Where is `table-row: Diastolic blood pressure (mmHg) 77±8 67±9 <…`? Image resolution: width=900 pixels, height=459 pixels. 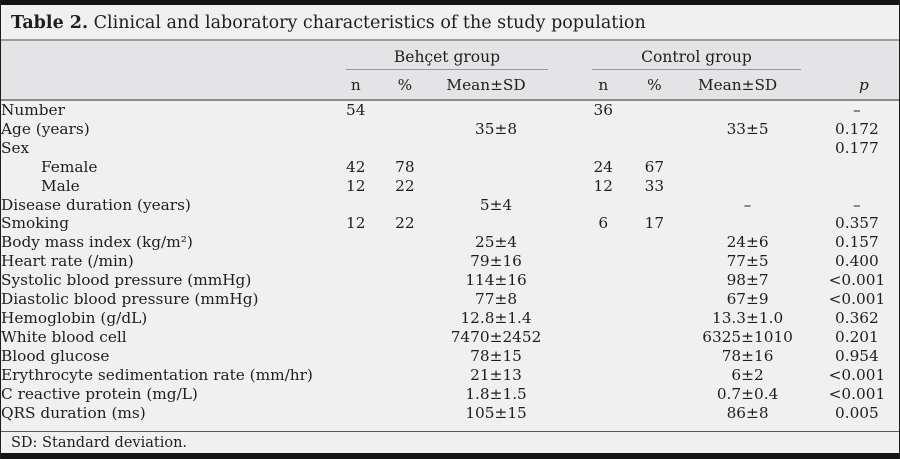
table-row: Diastolic blood pressure (mmHg) 77±8 67±9 <… is located at coordinates (450, 299).